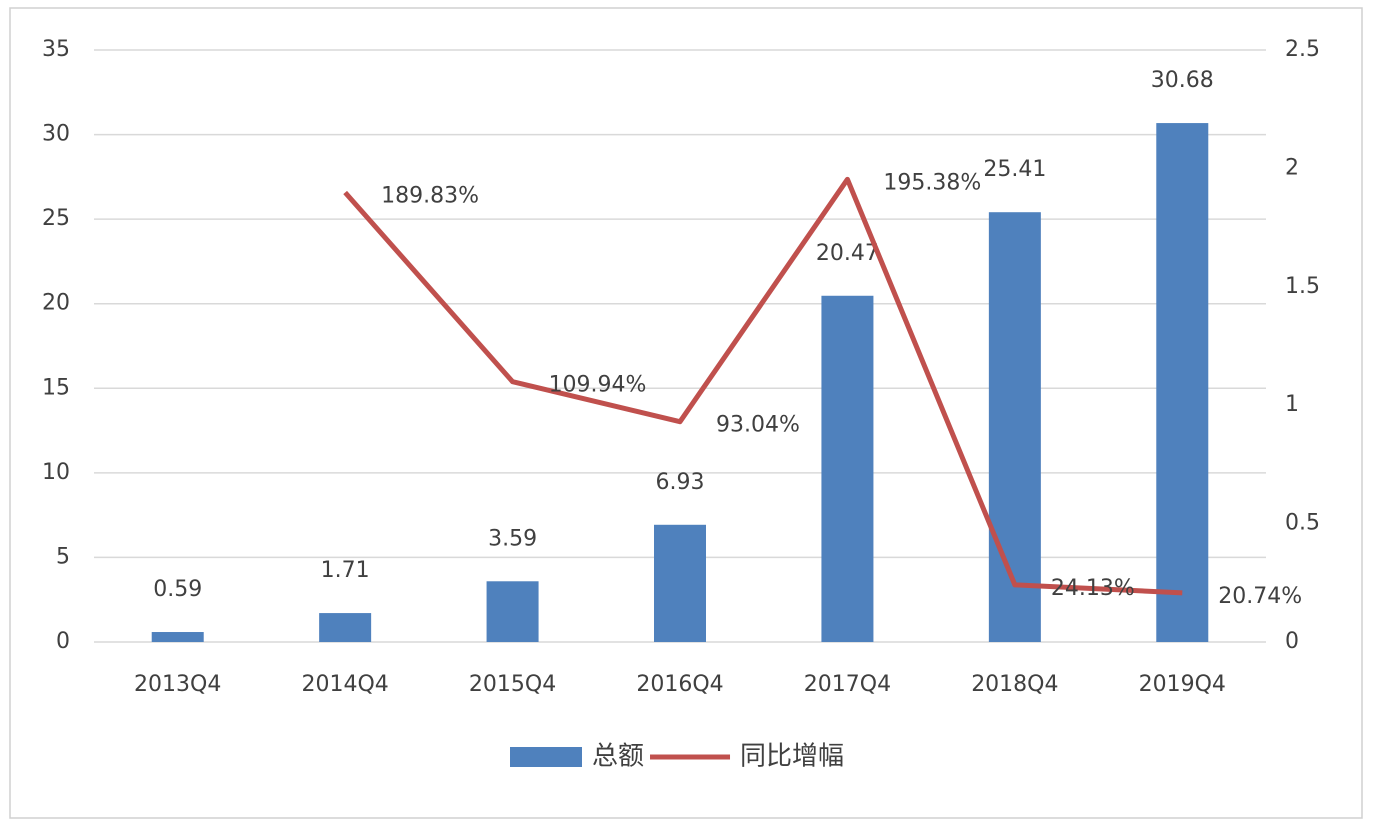 This screenshot has height=831, width=1373. Describe the element at coordinates (598, 385) in the screenshot. I see `data-label: 109.94%` at that location.